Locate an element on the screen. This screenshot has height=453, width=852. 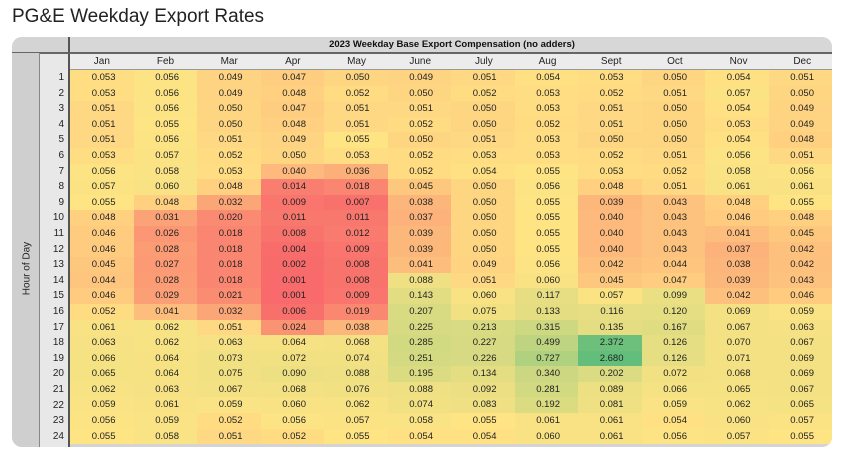
column-header-june: June is located at coordinates (420, 61).